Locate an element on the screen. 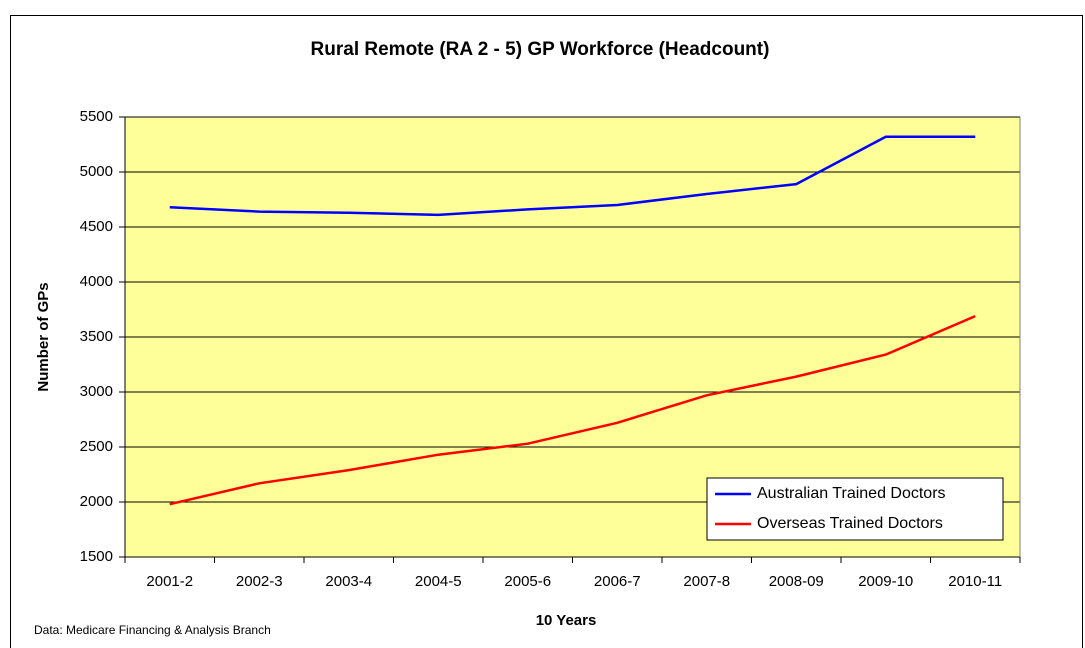 Image resolution: width=1085 pixels, height=648 pixels. x-tick-label: 2001-2 is located at coordinates (169, 581).